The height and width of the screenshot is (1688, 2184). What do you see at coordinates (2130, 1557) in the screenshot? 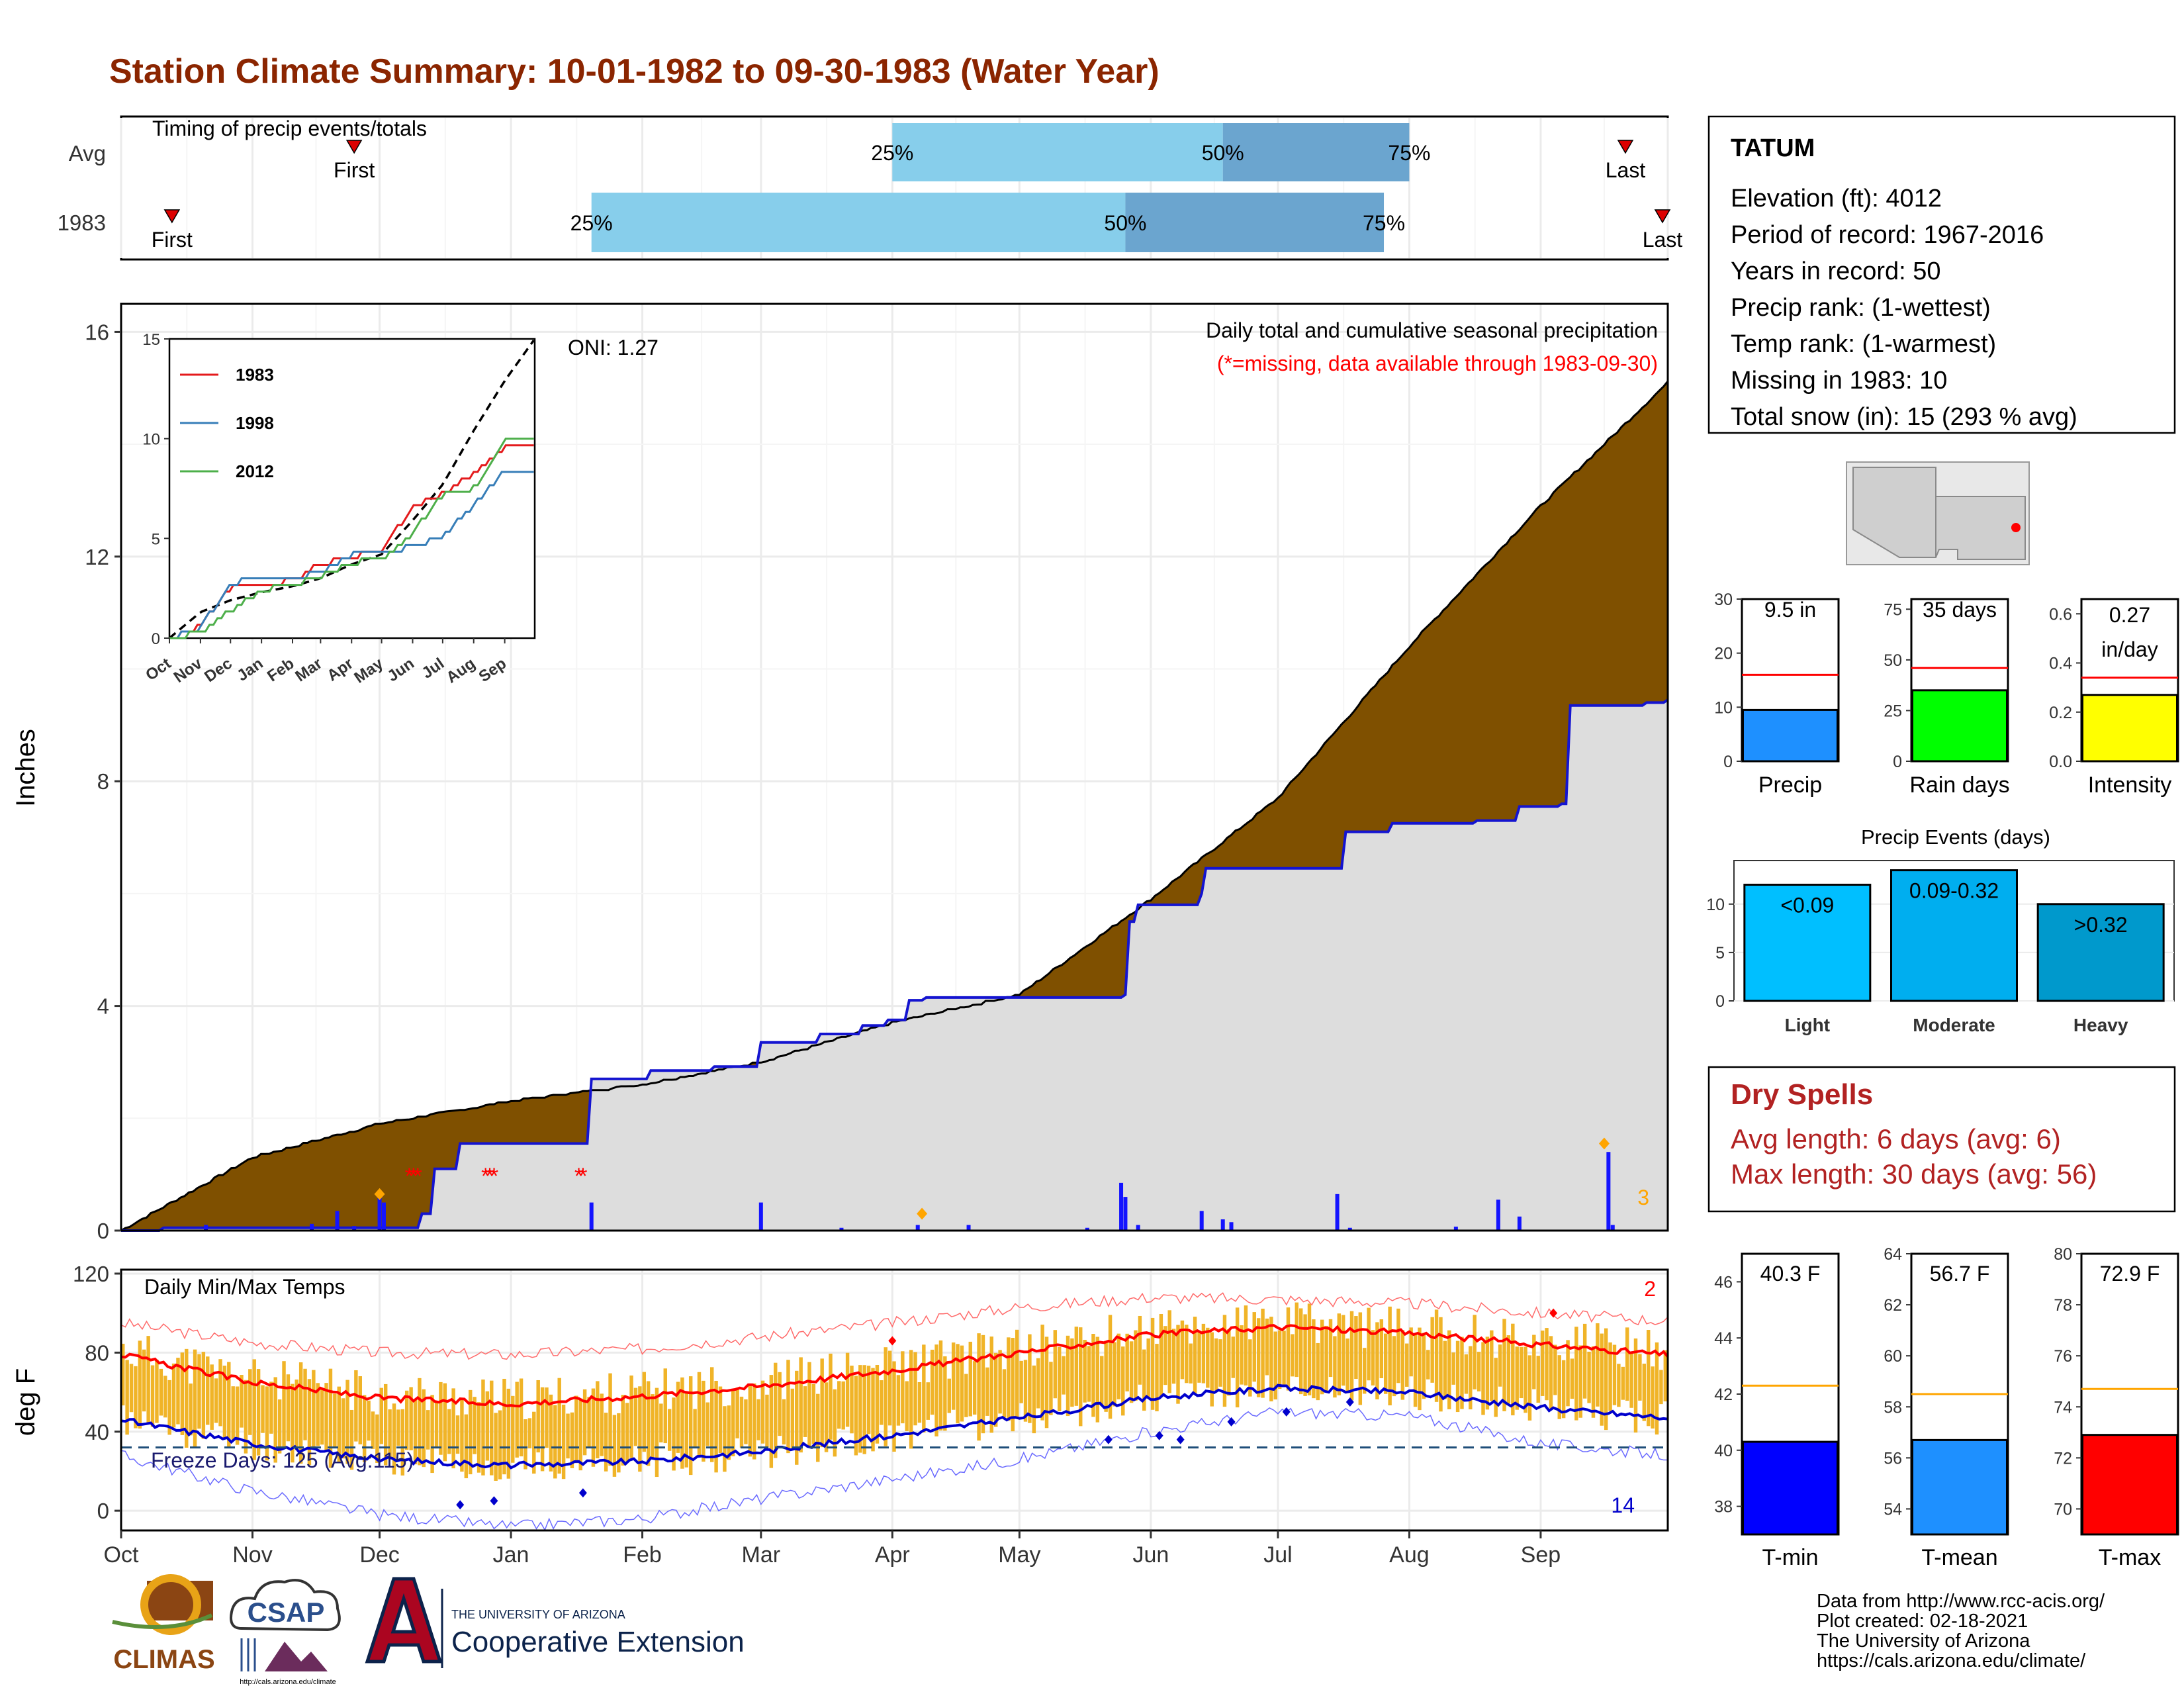
I see `temp-bar-label: T-max` at bounding box center [2130, 1557].